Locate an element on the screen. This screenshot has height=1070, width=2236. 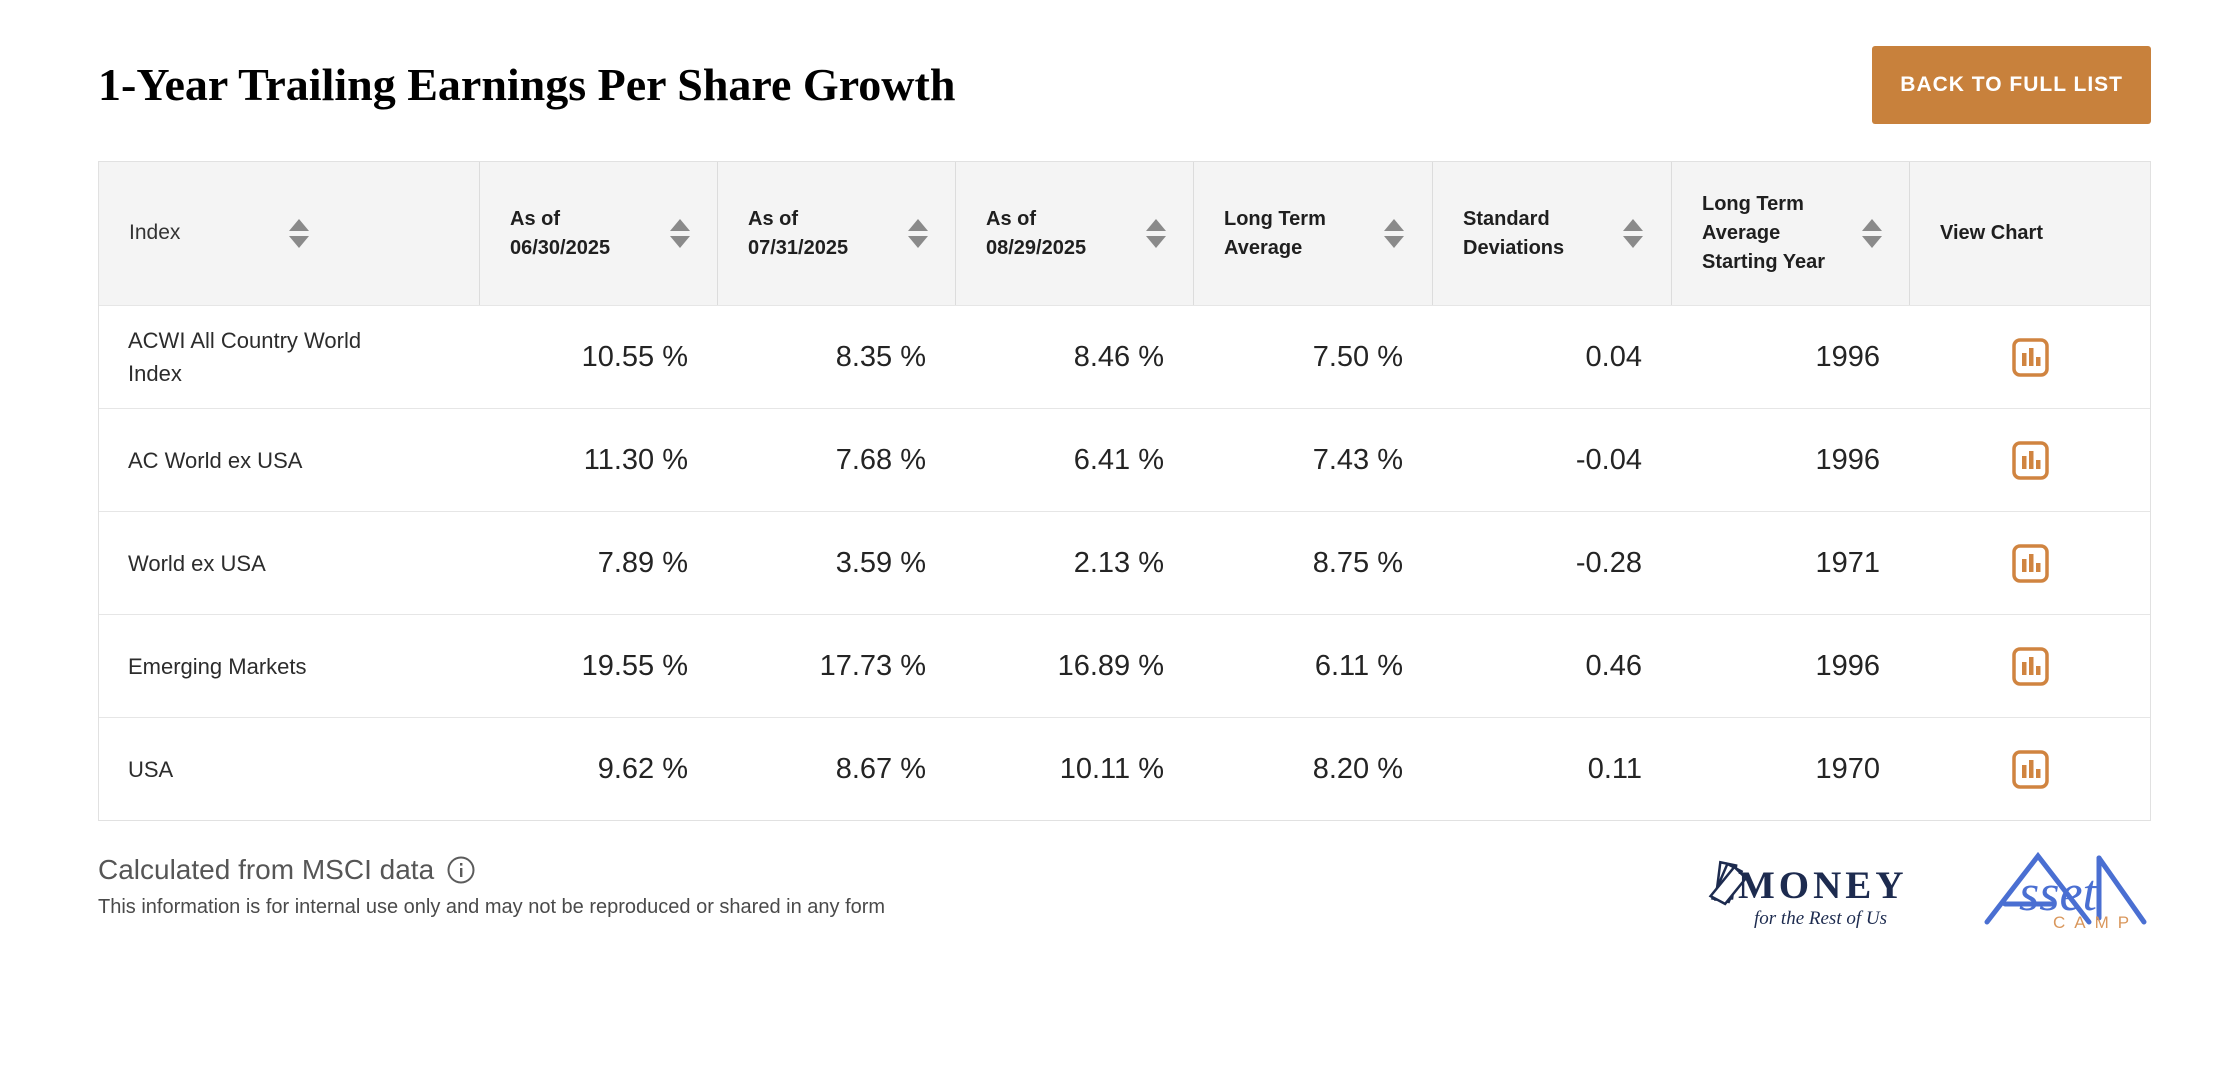
column-header-asof-0731: As of 07/31/2025 is located at coordinates (837, 233).